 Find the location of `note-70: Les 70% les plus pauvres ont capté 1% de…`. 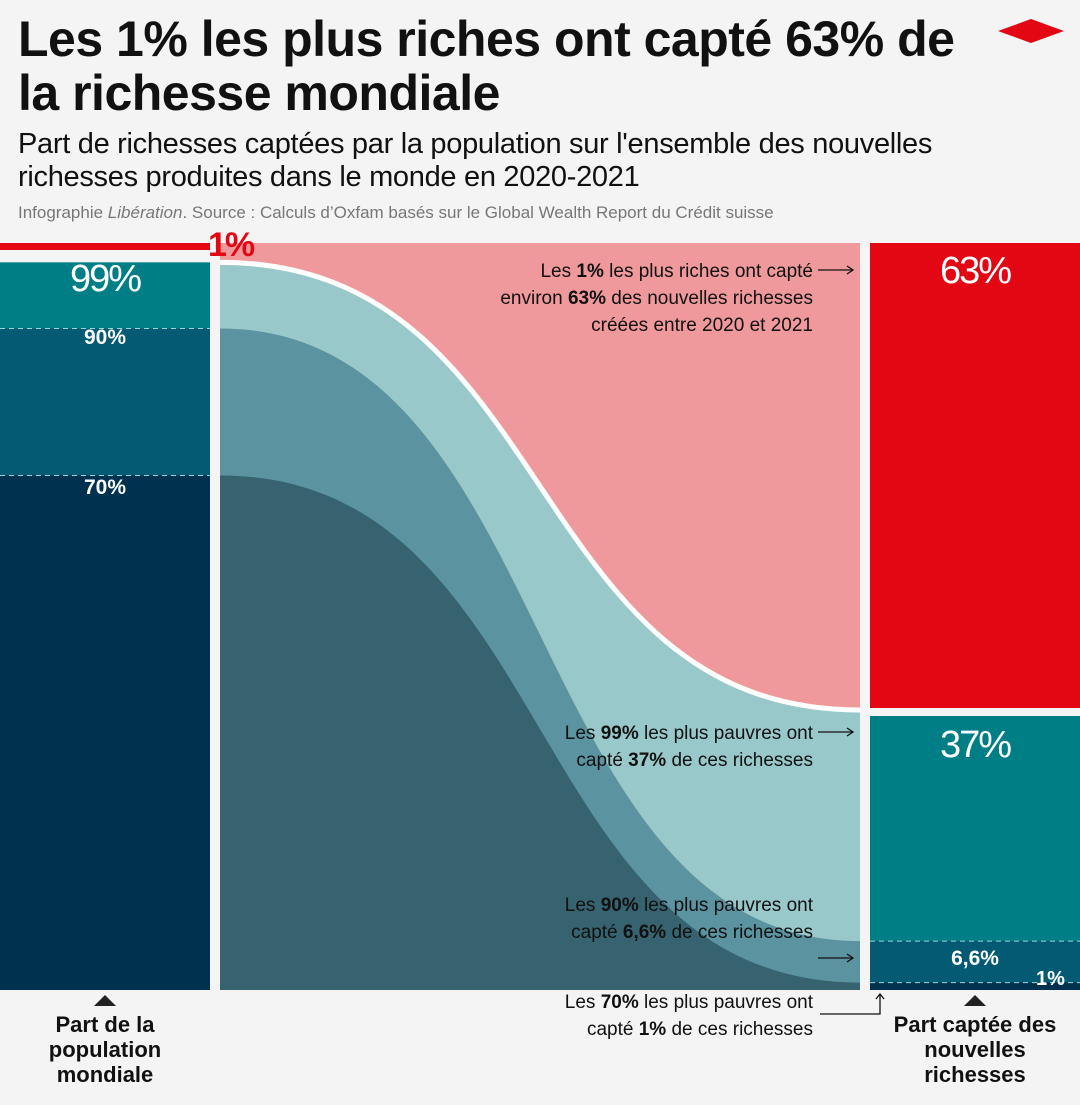

note-70: Les 70% les plus pauvres ont capté 1% de… is located at coordinates (688, 1016).